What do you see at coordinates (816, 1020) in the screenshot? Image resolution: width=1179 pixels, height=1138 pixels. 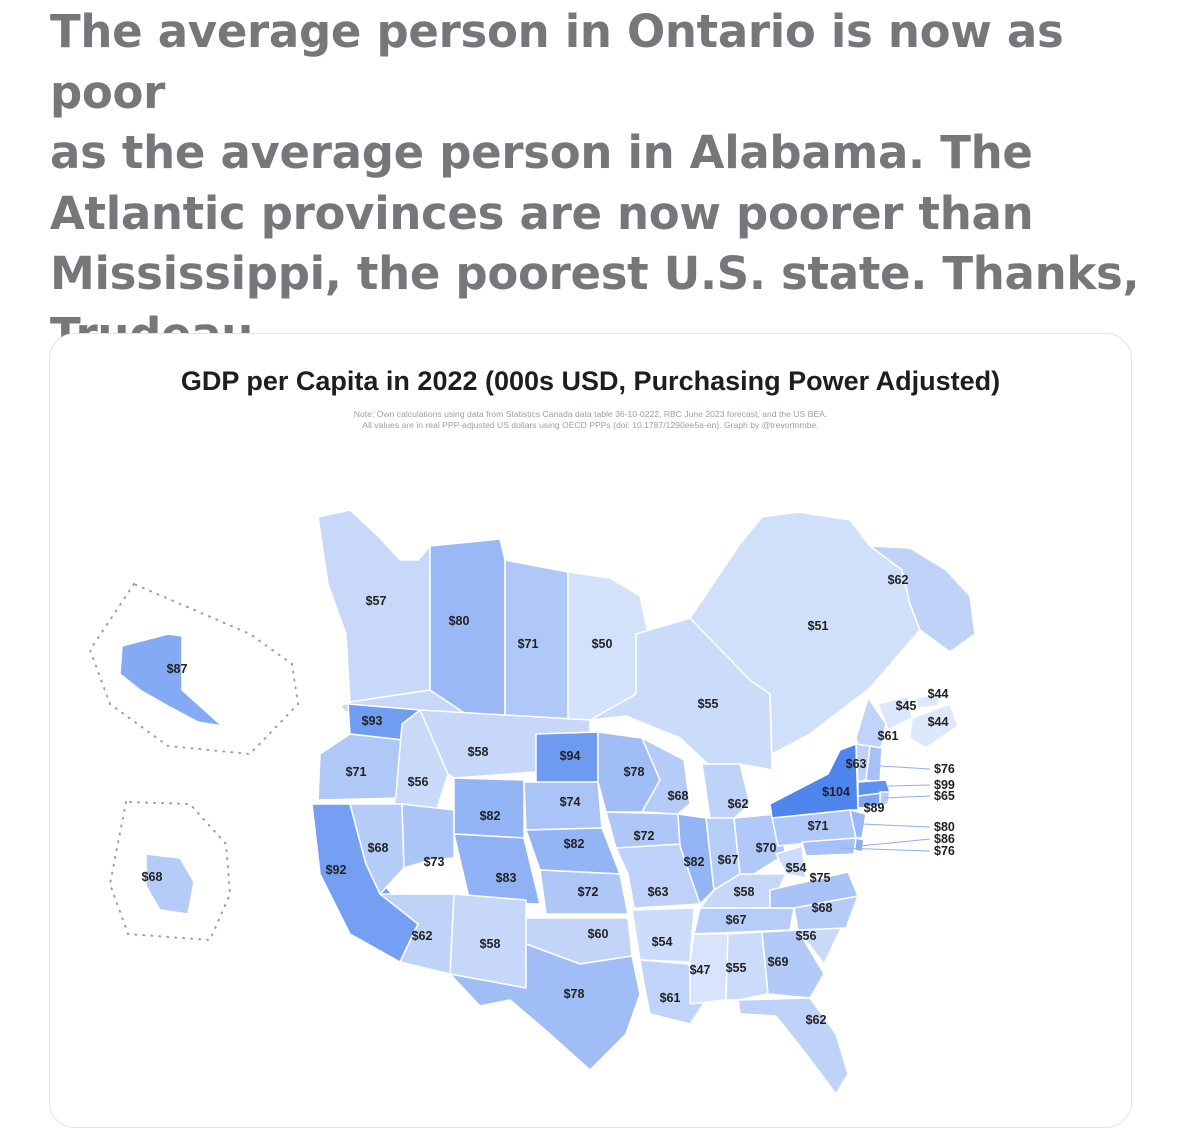 I see `value-label-florida: $62` at bounding box center [816, 1020].